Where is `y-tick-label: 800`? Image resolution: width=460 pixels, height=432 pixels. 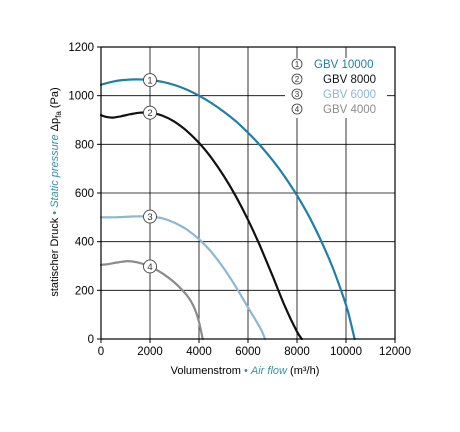
y-tick-label: 800 is located at coordinates (84, 145).